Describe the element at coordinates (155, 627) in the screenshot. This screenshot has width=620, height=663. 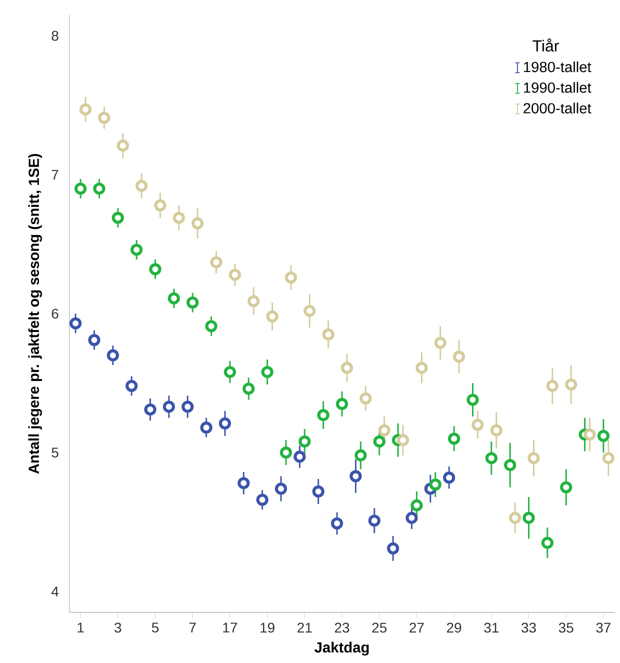
I see `x-tick-label: 5` at that location.